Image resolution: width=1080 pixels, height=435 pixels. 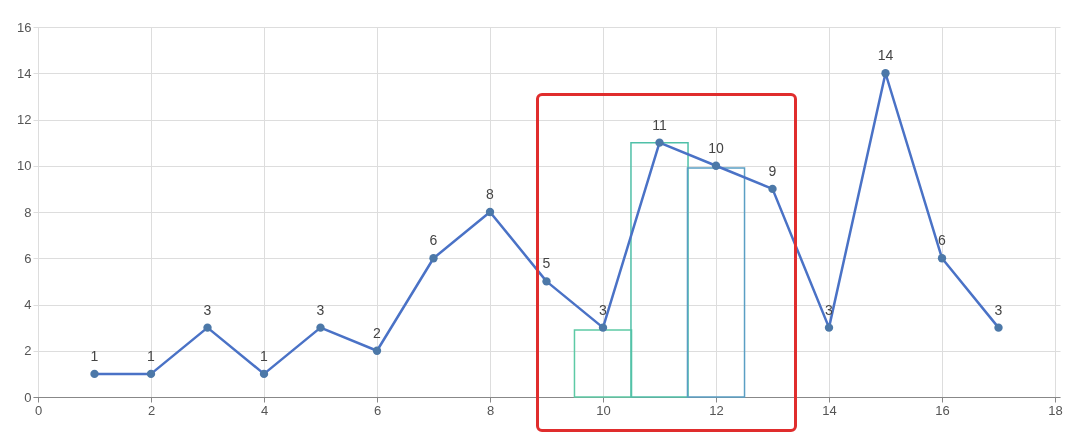 I want to click on data-label: 11, so click(x=659, y=124).